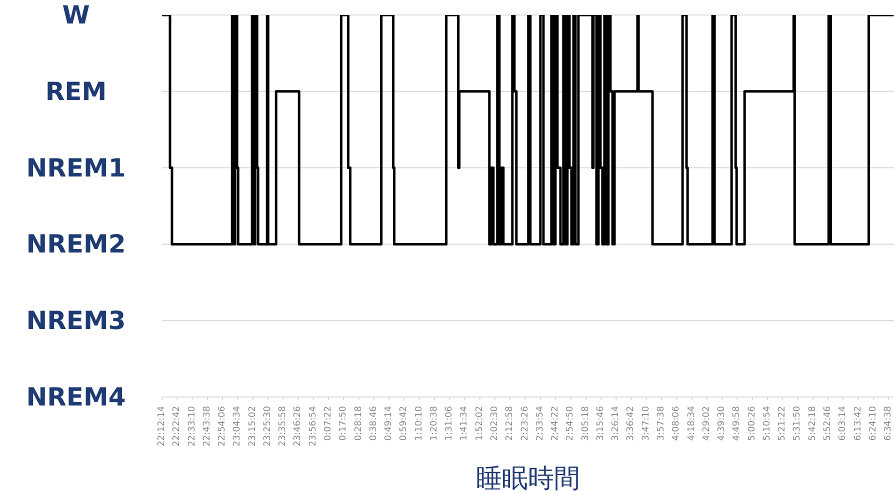  What do you see at coordinates (528, 477) in the screenshot?
I see `x-axis-title: 睡眠時間` at bounding box center [528, 477].